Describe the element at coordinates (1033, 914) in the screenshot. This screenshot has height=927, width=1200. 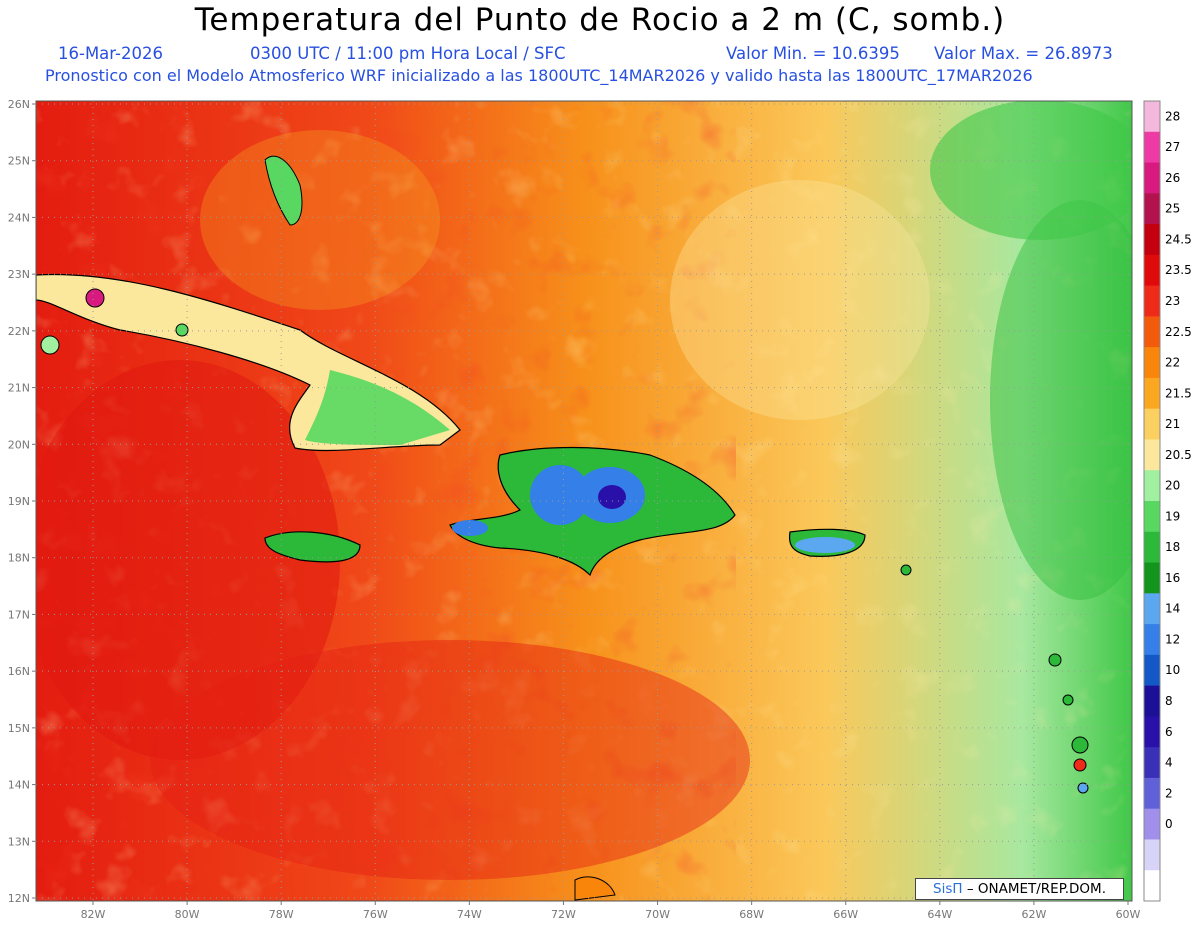
I see `lon-tick-label: 62W` at that location.